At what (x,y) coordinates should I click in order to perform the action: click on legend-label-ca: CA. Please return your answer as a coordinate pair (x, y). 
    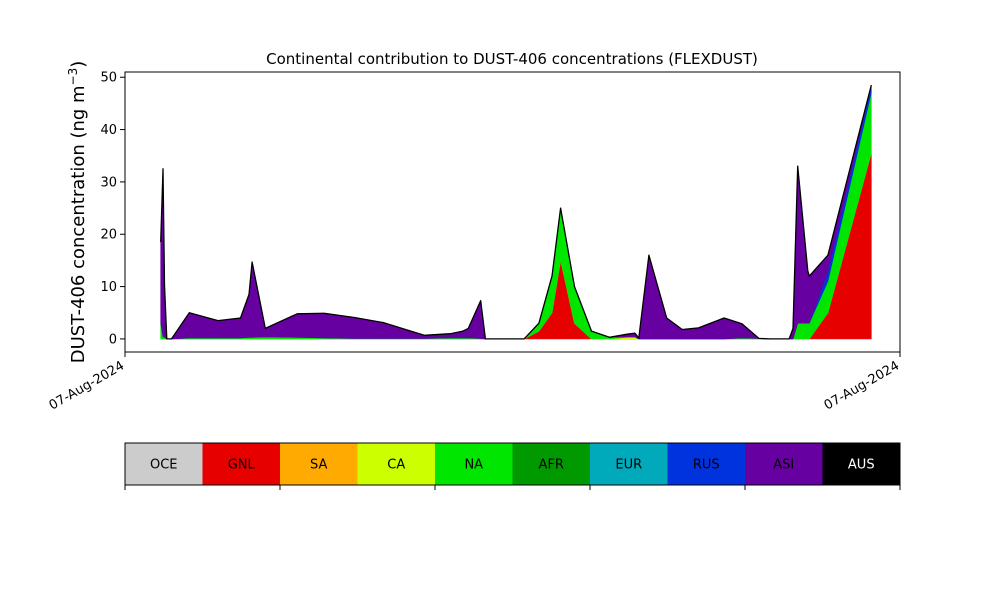
    Looking at the image, I should click on (396, 465).